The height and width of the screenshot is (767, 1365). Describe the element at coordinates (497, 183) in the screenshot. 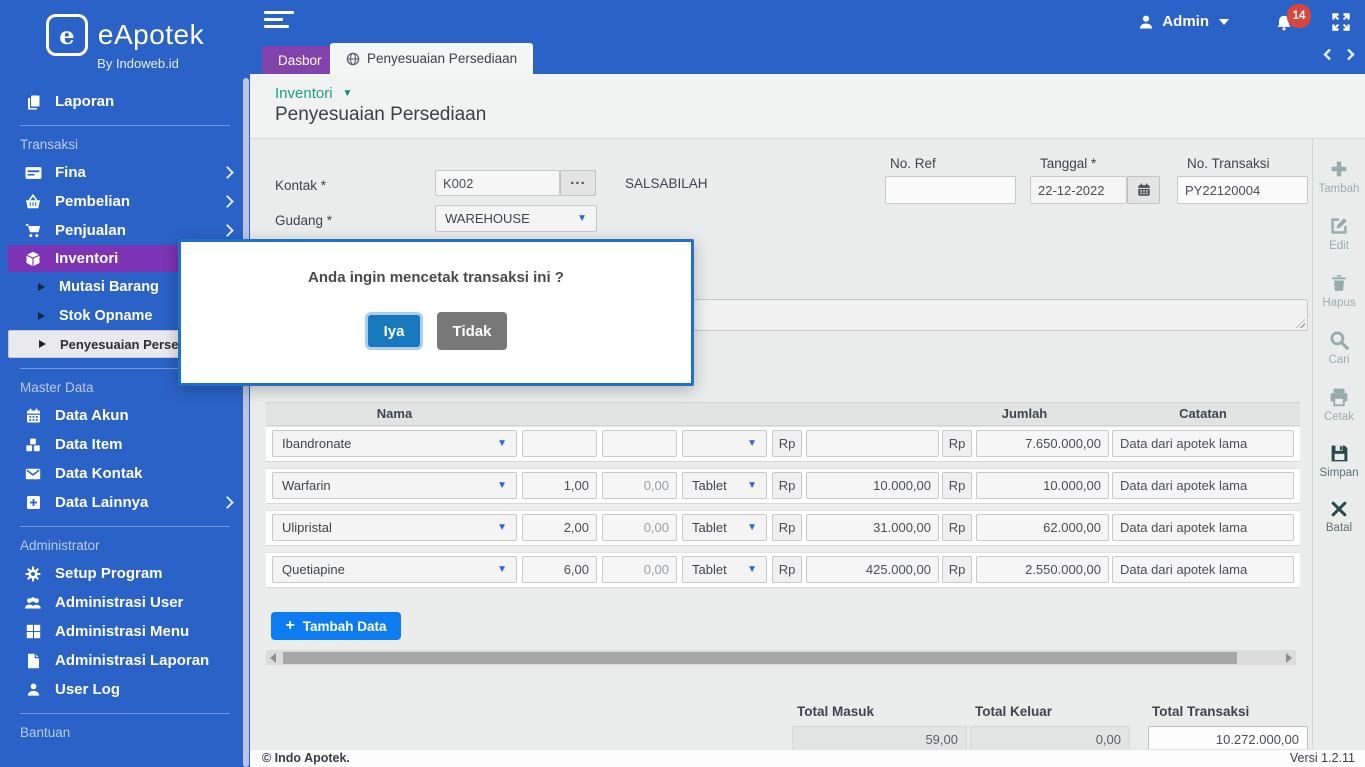

I see `kontak-input` at that location.